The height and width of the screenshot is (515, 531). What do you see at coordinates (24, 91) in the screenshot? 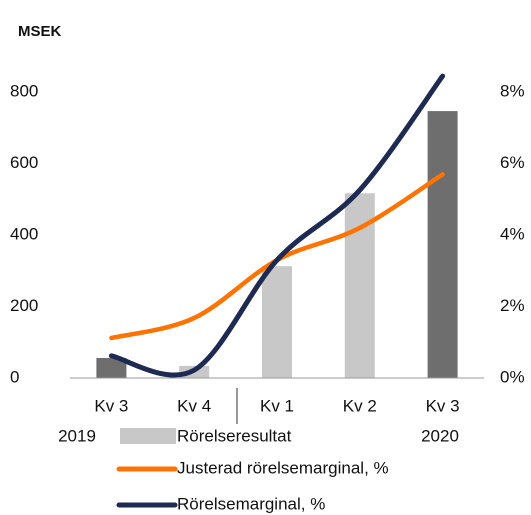
I see `y-tick-label: 800` at bounding box center [24, 91].